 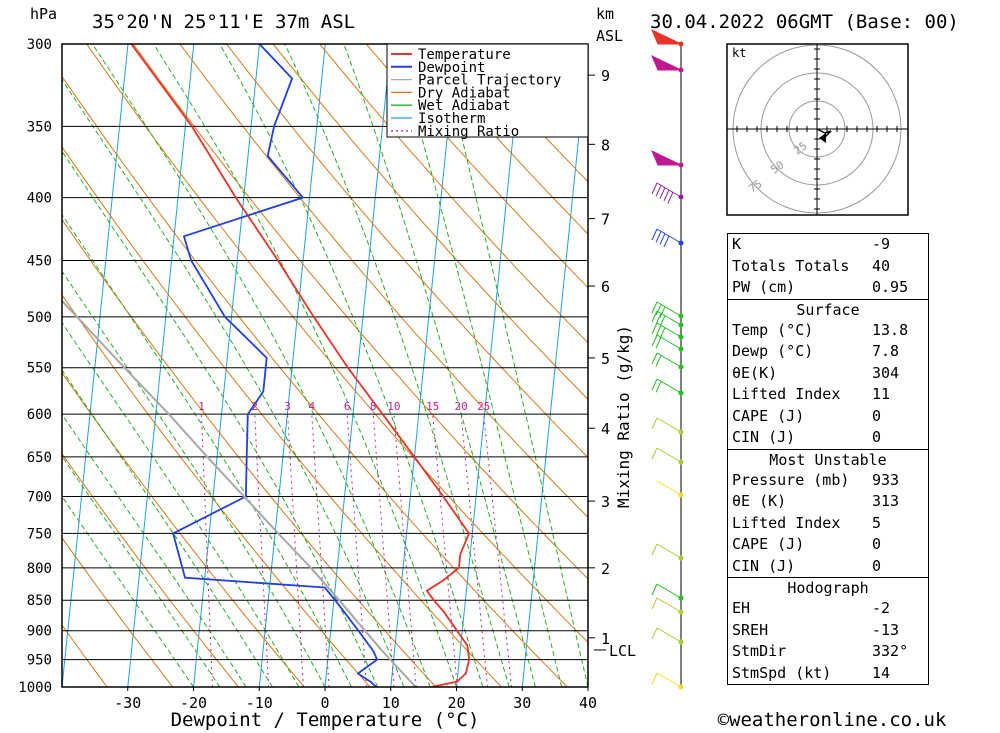 I want to click on hodograph-index-title: Hodograph, so click(x=828, y=588).